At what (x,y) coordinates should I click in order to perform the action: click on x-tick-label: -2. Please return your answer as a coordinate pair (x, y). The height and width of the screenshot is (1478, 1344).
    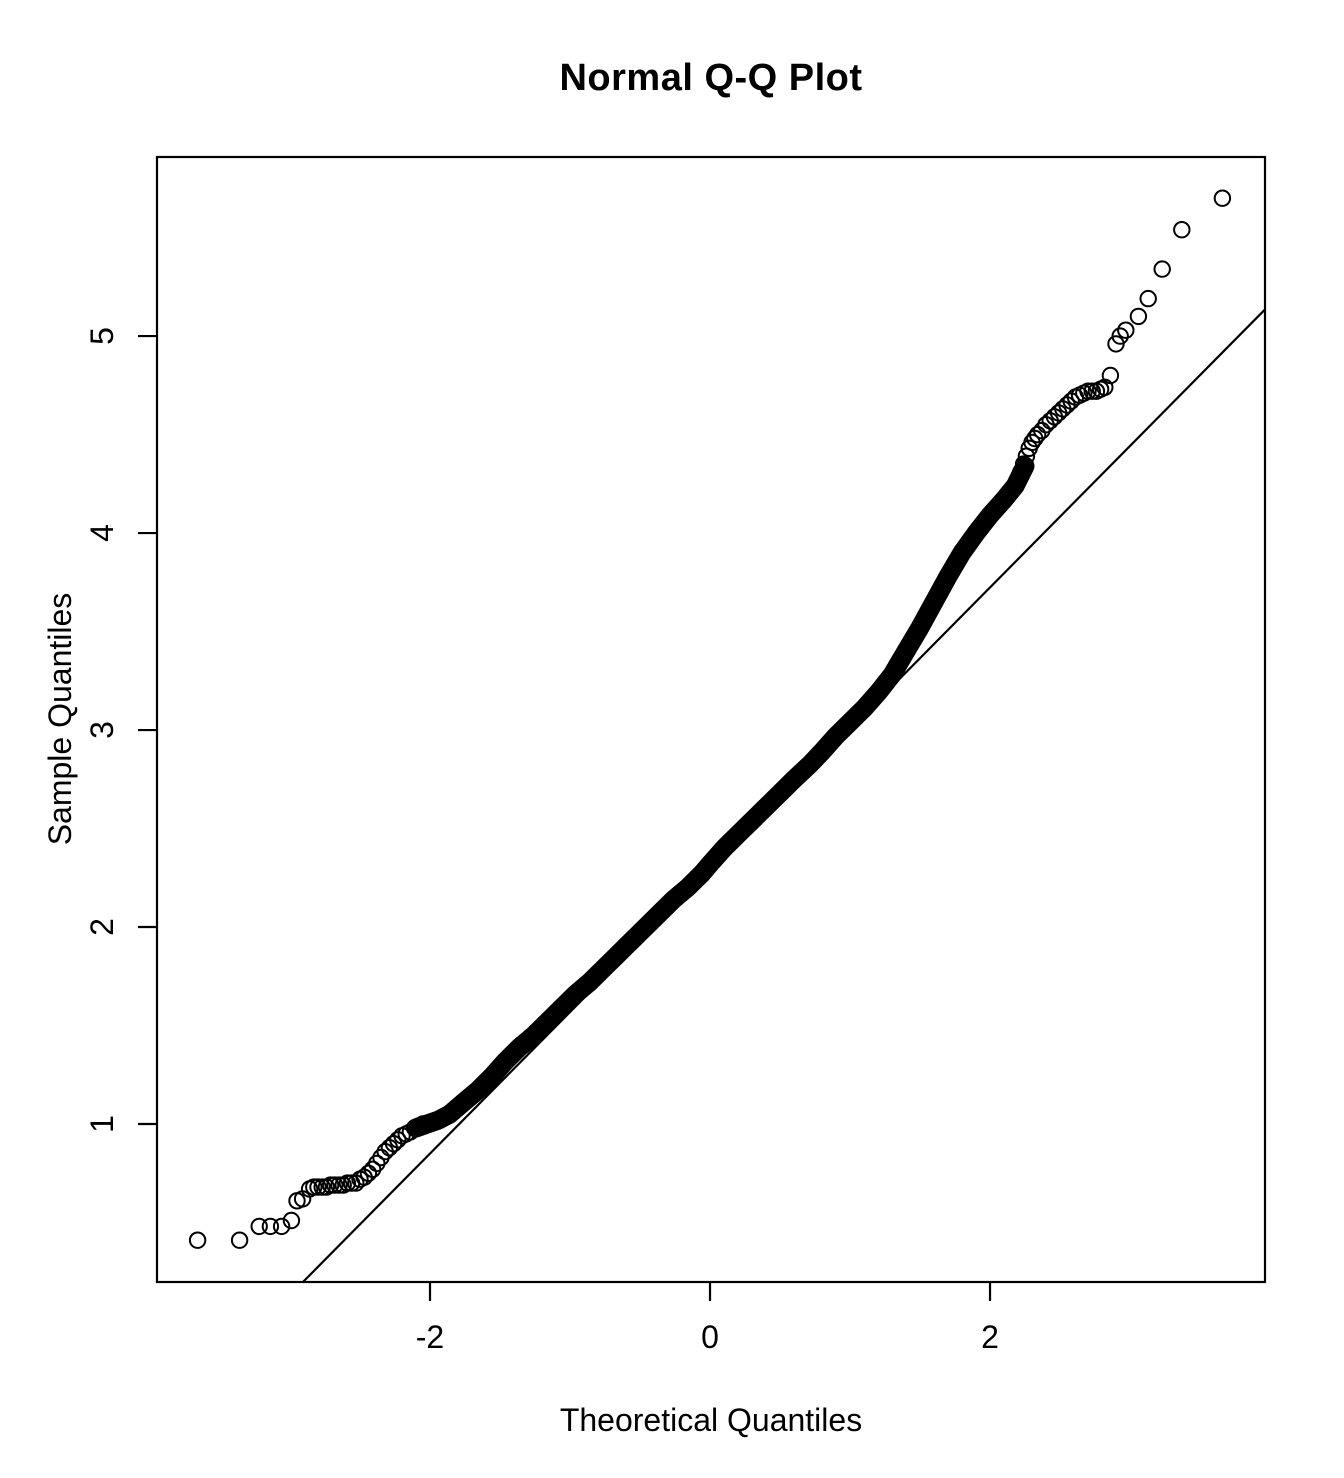
    Looking at the image, I should click on (430, 1337).